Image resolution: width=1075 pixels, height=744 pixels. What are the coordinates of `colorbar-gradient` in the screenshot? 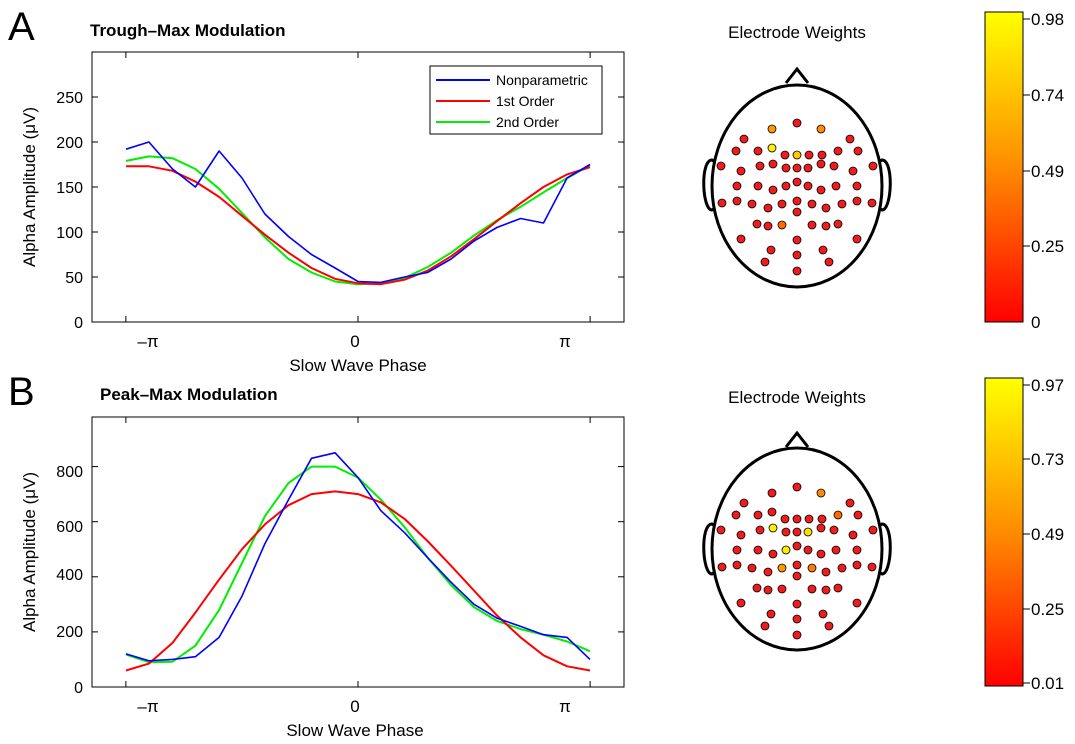 It's located at (1004, 167).